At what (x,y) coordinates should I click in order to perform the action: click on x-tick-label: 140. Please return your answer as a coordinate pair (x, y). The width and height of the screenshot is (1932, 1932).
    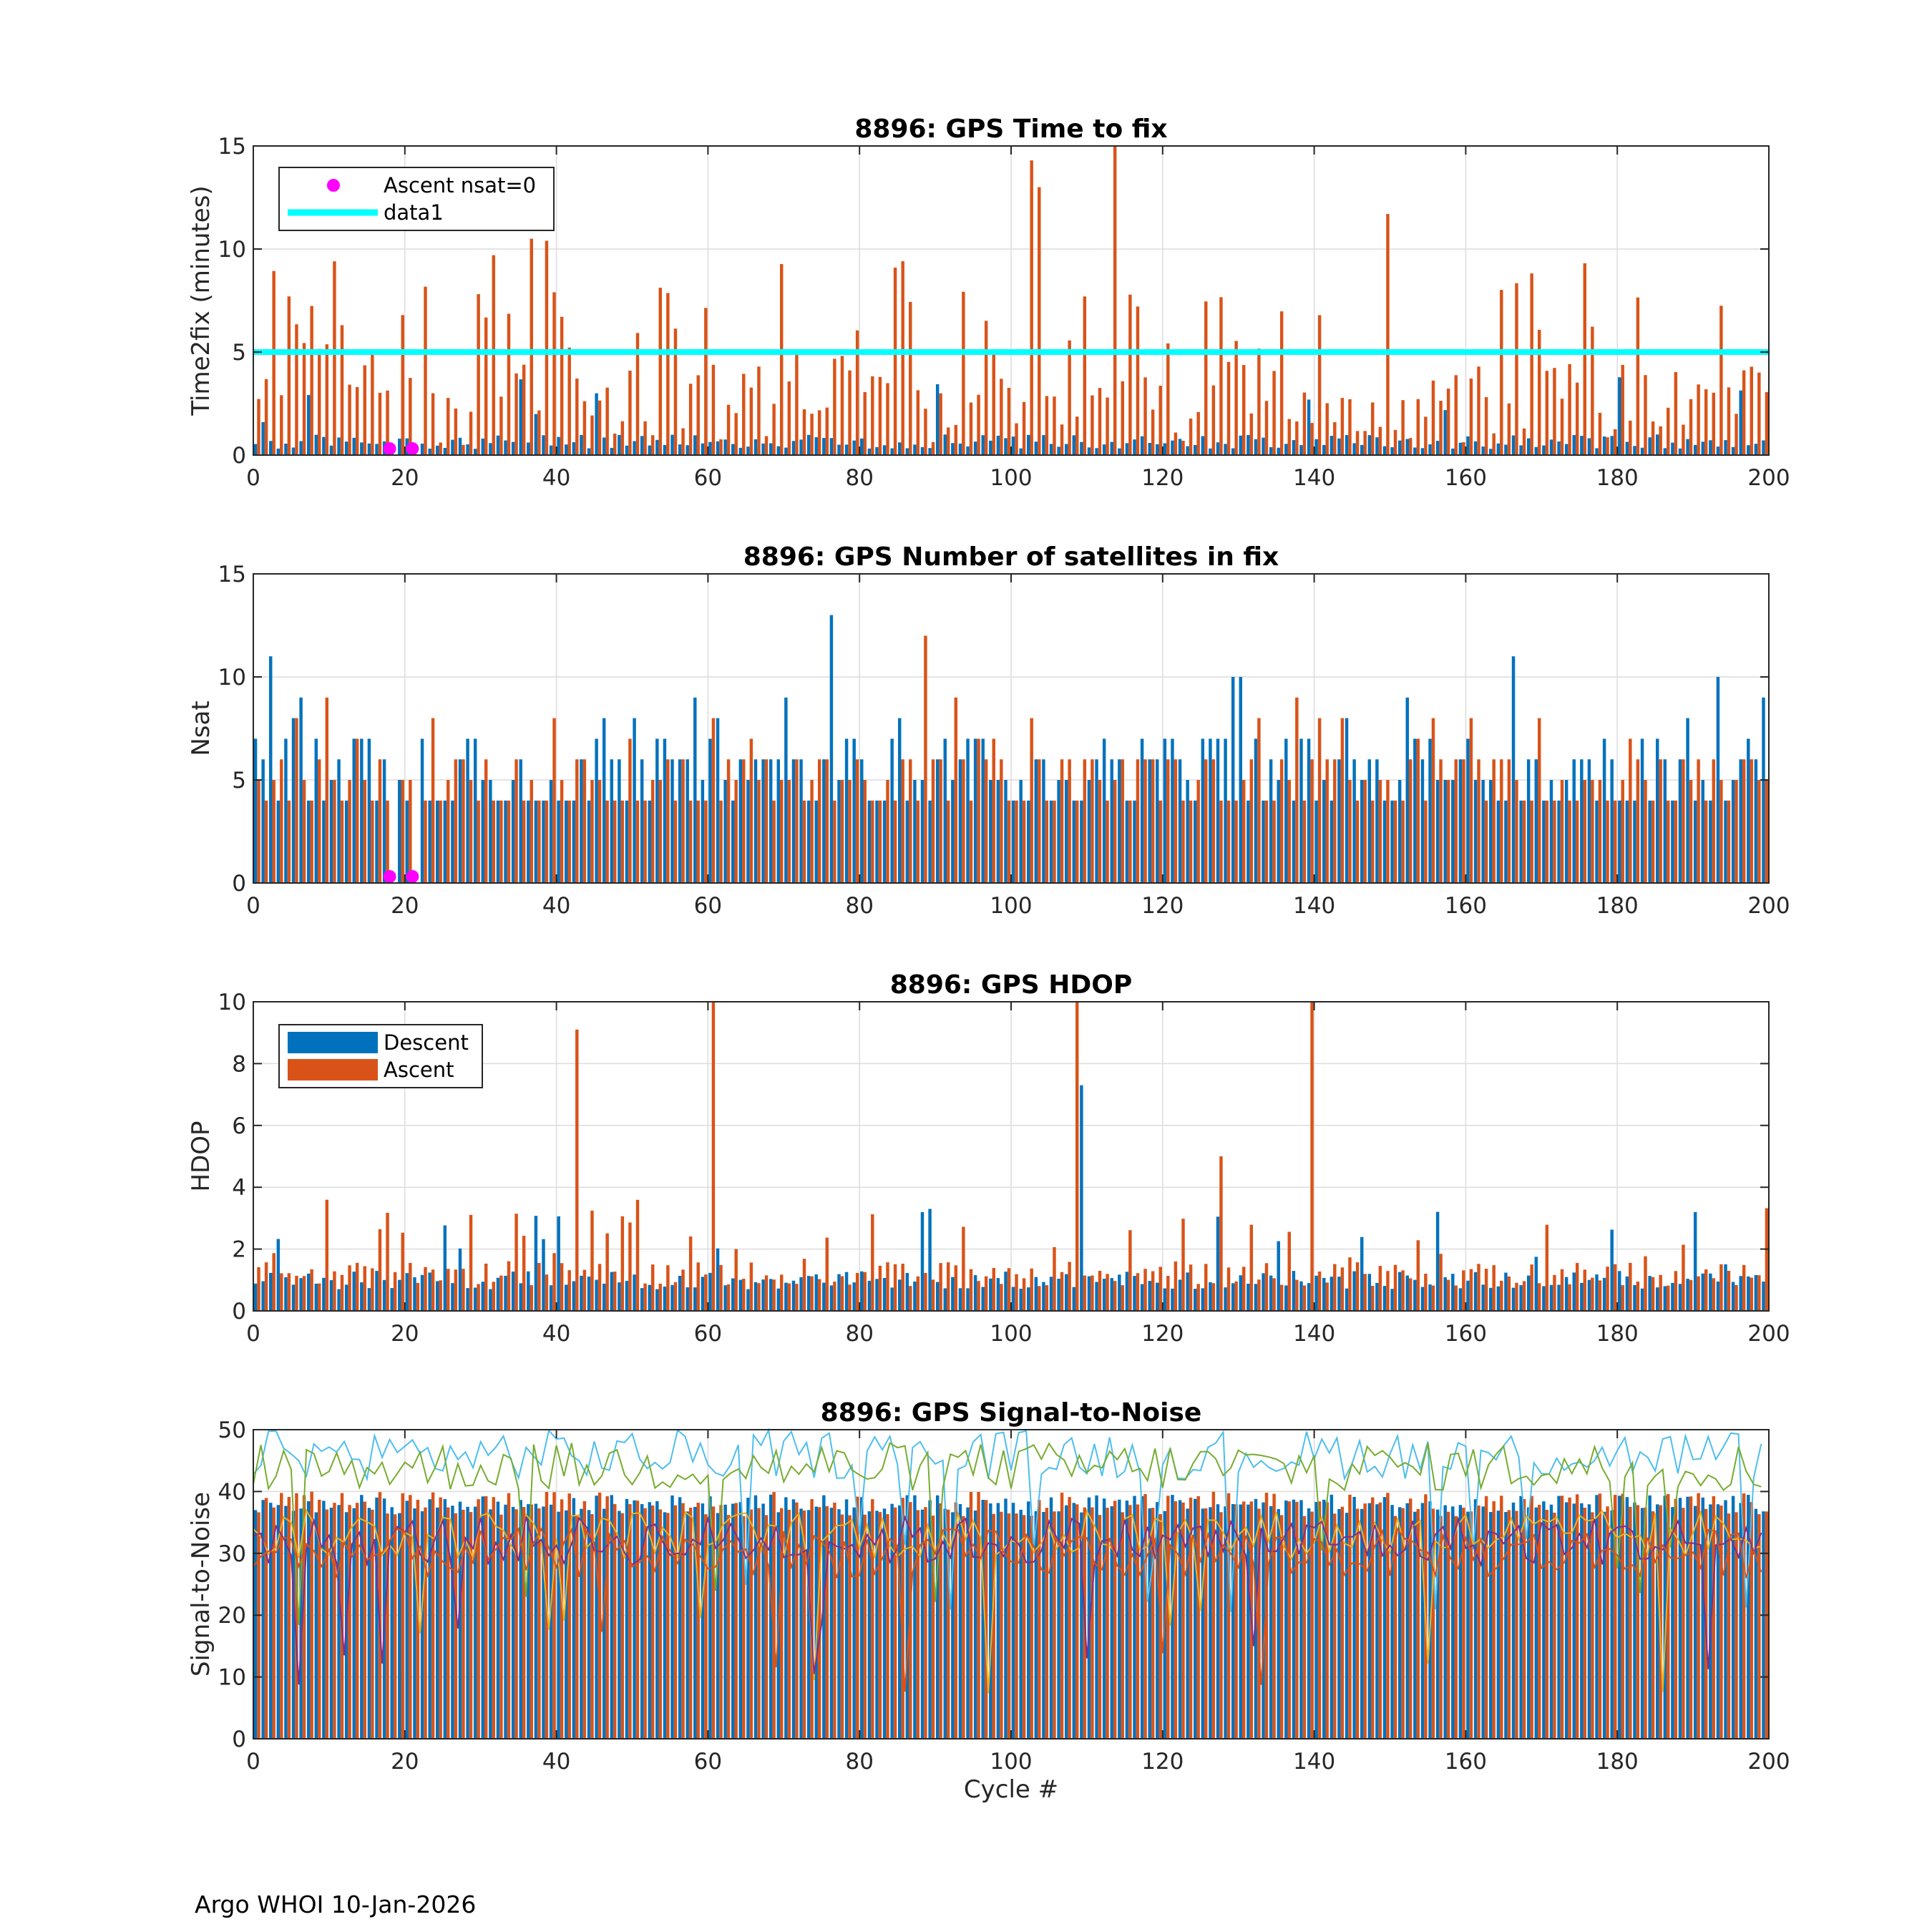
    Looking at the image, I should click on (1314, 478).